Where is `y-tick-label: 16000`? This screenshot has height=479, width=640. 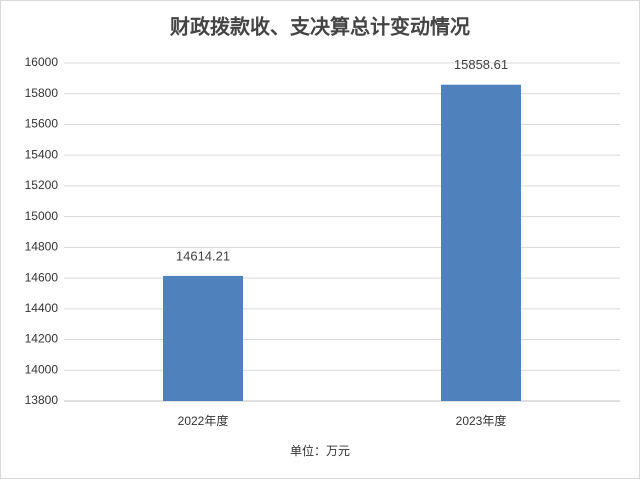 y-tick-label: 16000 is located at coordinates (42, 62).